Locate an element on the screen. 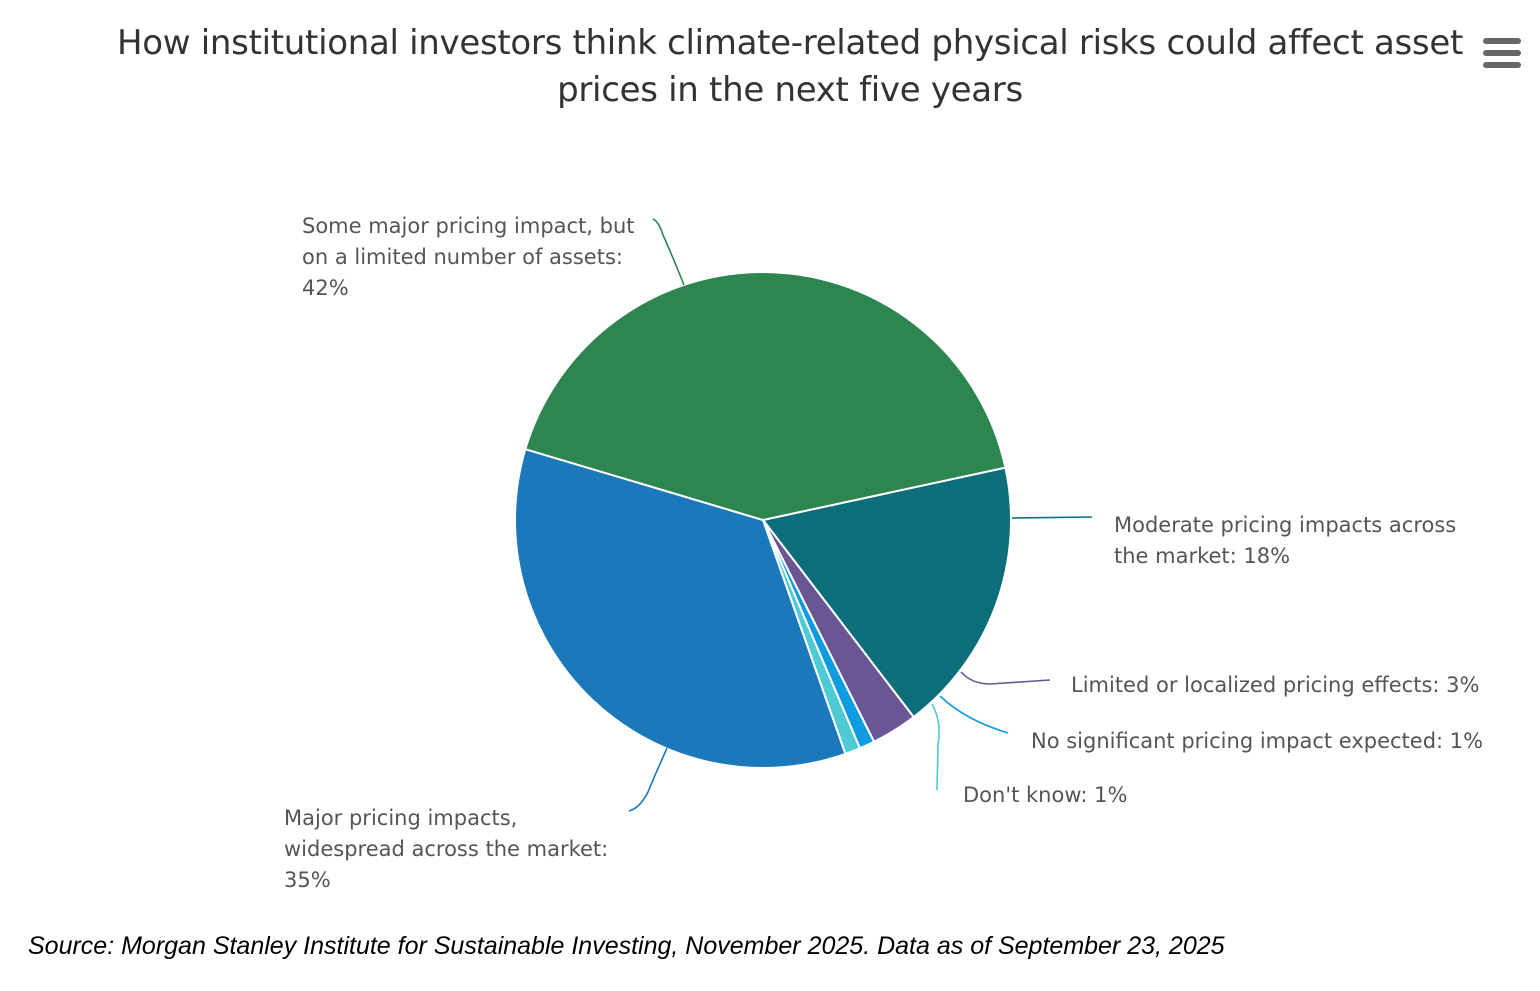  data-label-line: 42% is located at coordinates (325, 288).